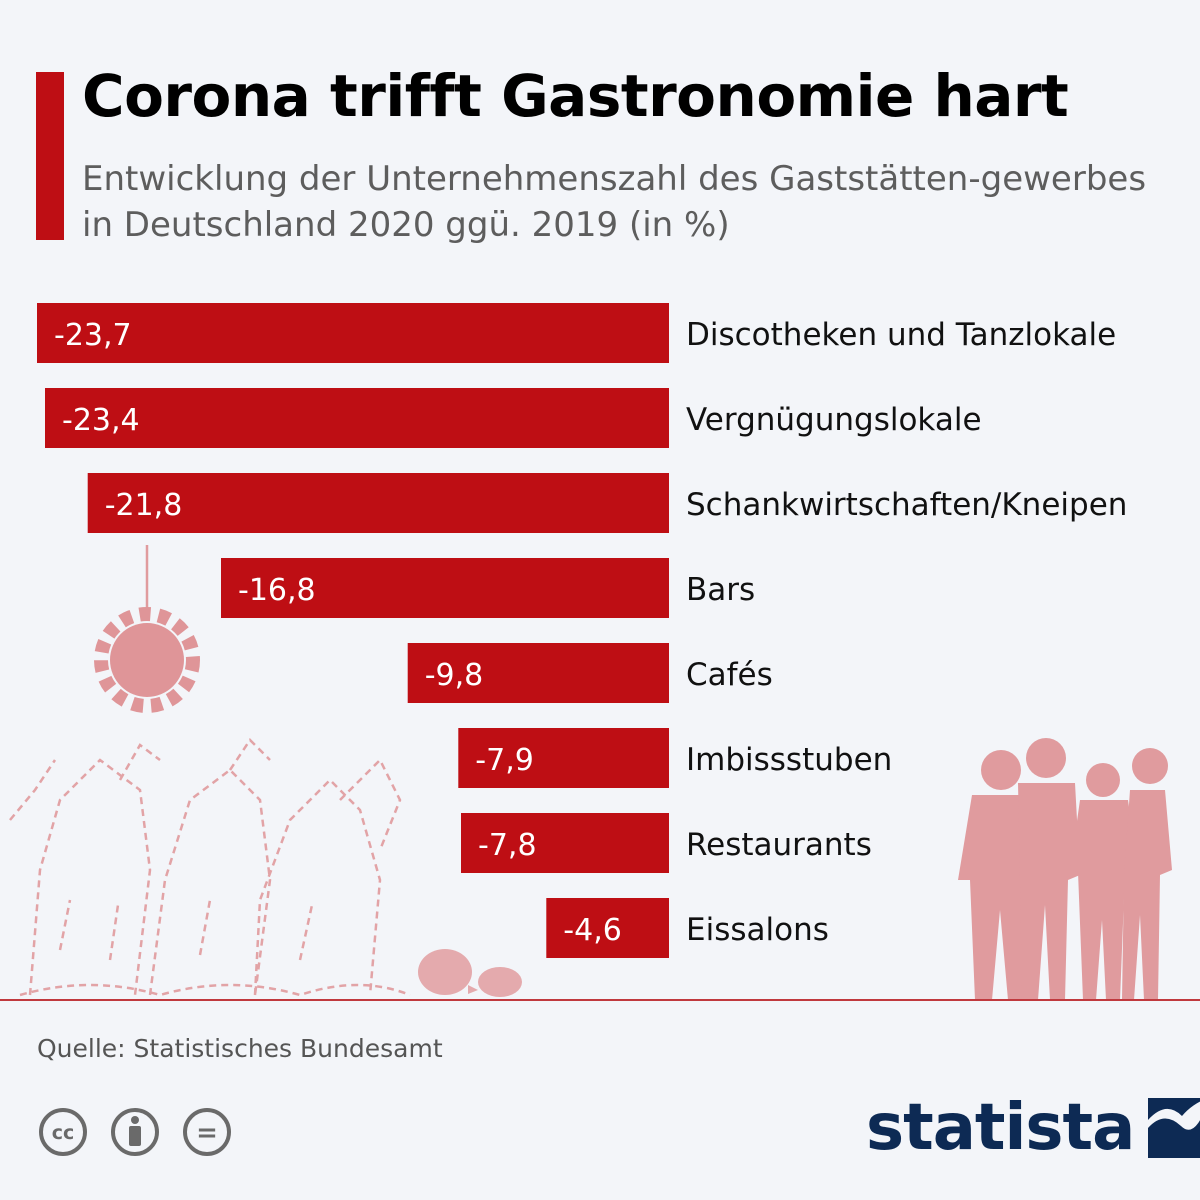  What do you see at coordinates (504, 760) in the screenshot?
I see `bar-value-label: -7,9` at bounding box center [504, 760].